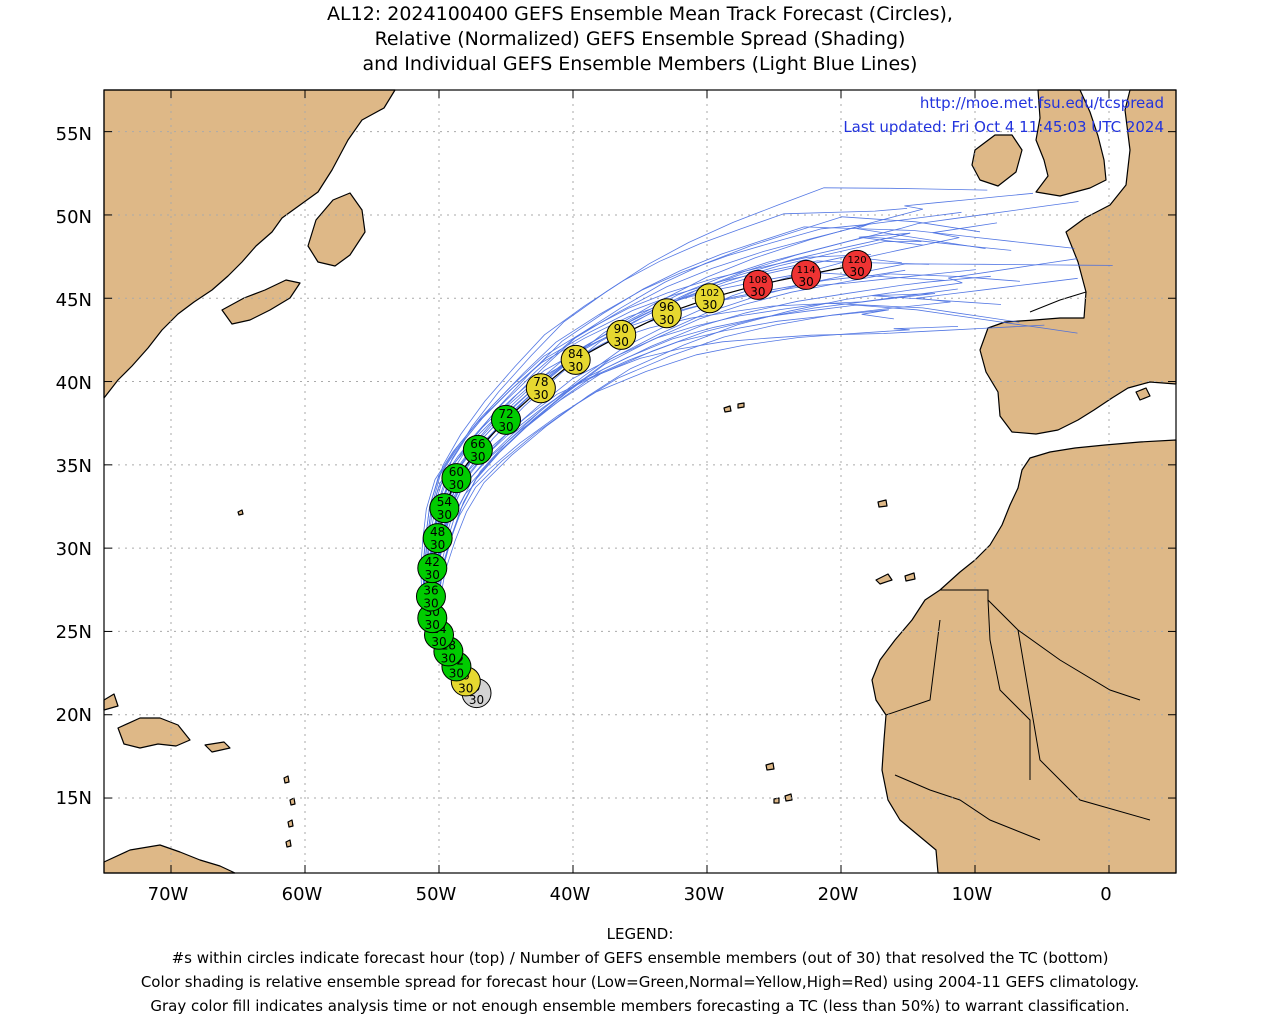  I want to click on lat-label-30n: 30N, so click(73, 549).